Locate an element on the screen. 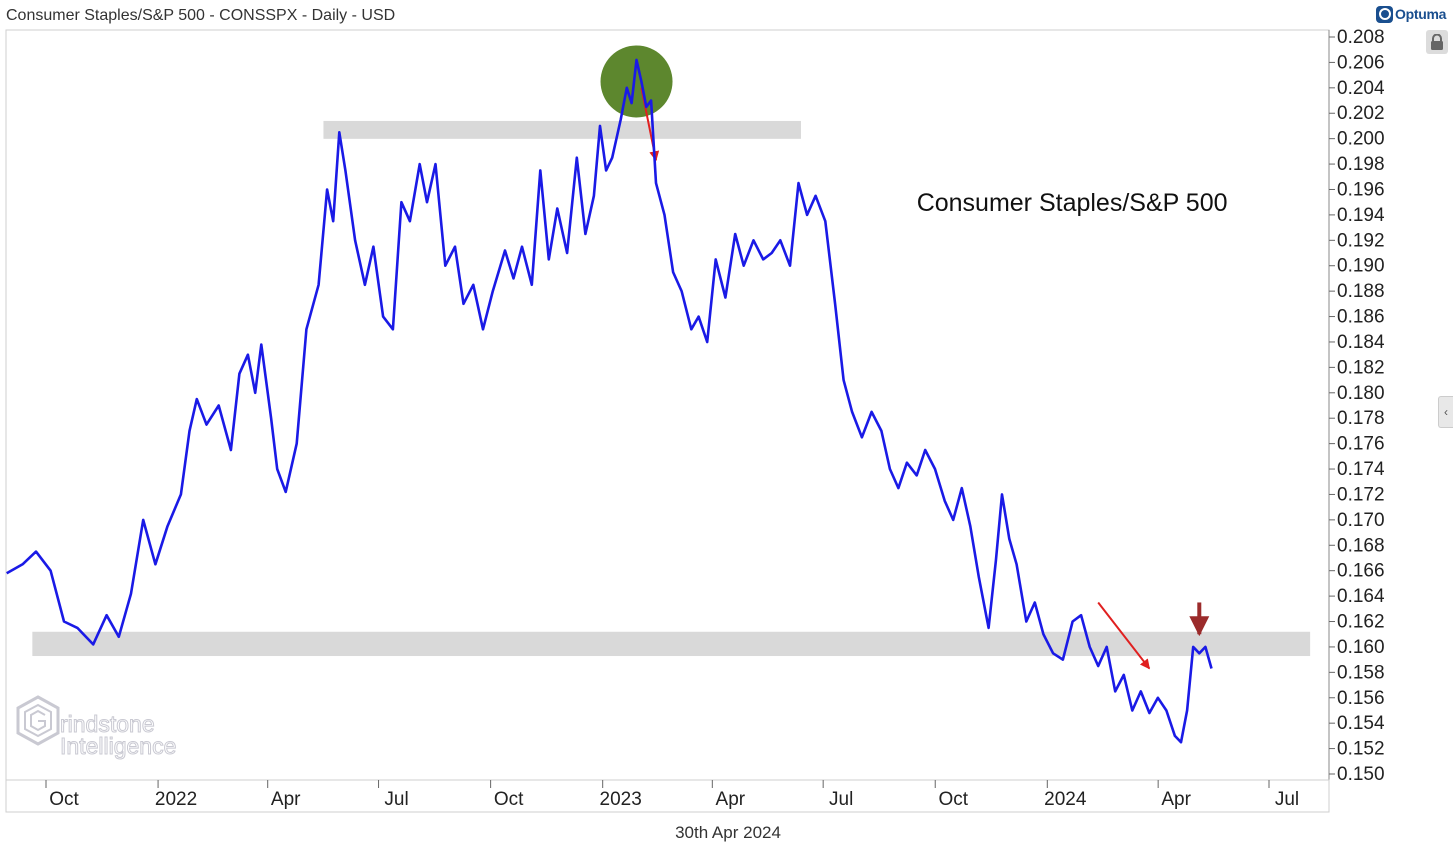 This screenshot has height=847, width=1456. y-tick-label: 0.170 is located at coordinates (1361, 520).